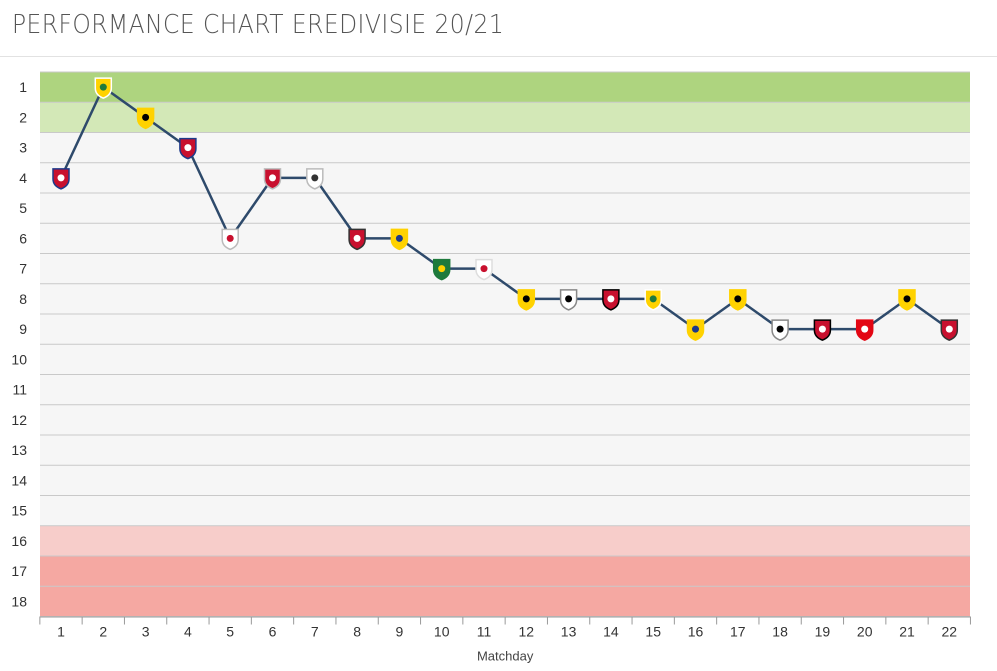 The height and width of the screenshot is (671, 997). I want to click on y-tick-label: 17, so click(19, 571).